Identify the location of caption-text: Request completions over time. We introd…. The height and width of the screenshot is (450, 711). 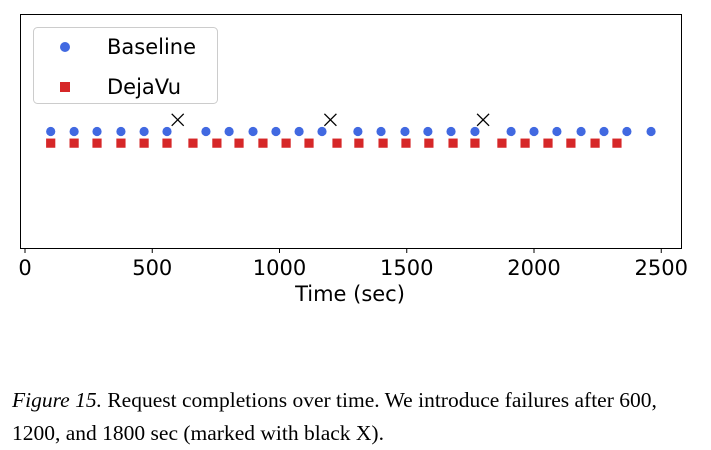
(334, 416).